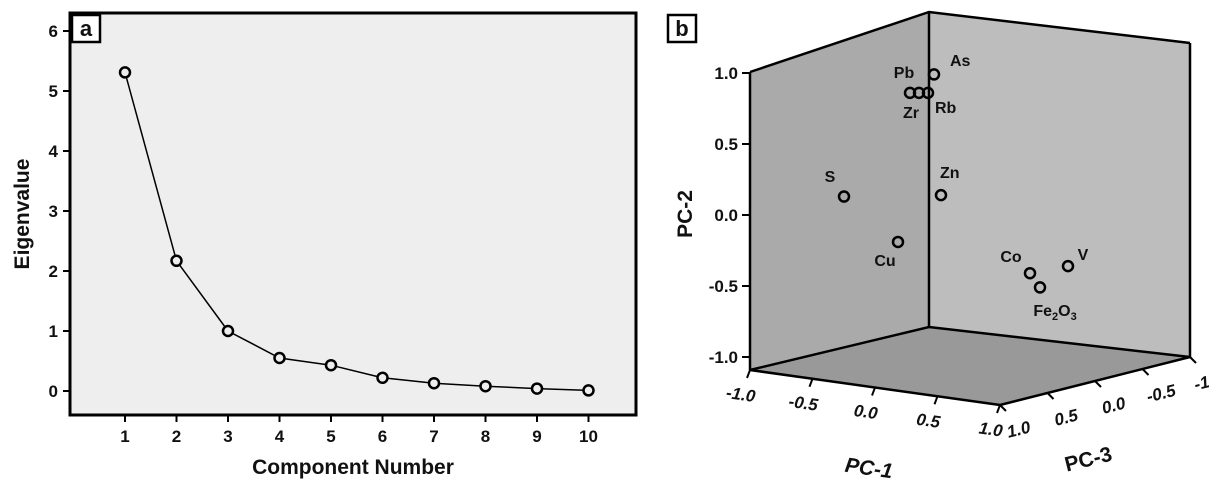  What do you see at coordinates (950, 173) in the screenshot?
I see `point-label: Zn` at bounding box center [950, 173].